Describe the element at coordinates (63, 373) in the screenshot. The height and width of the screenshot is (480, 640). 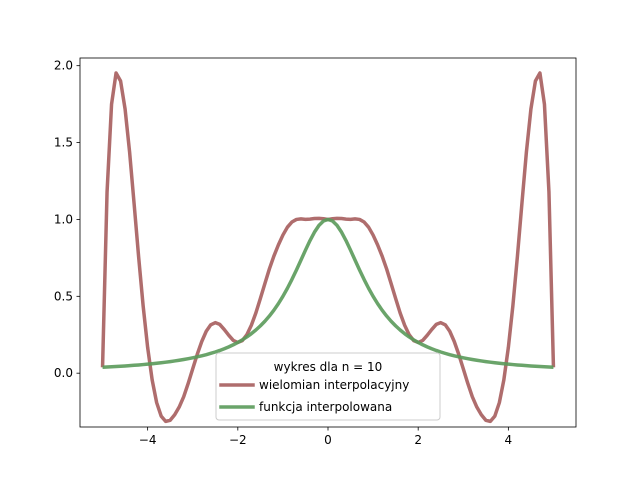
I see `y-tick-label: 0.0` at that location.